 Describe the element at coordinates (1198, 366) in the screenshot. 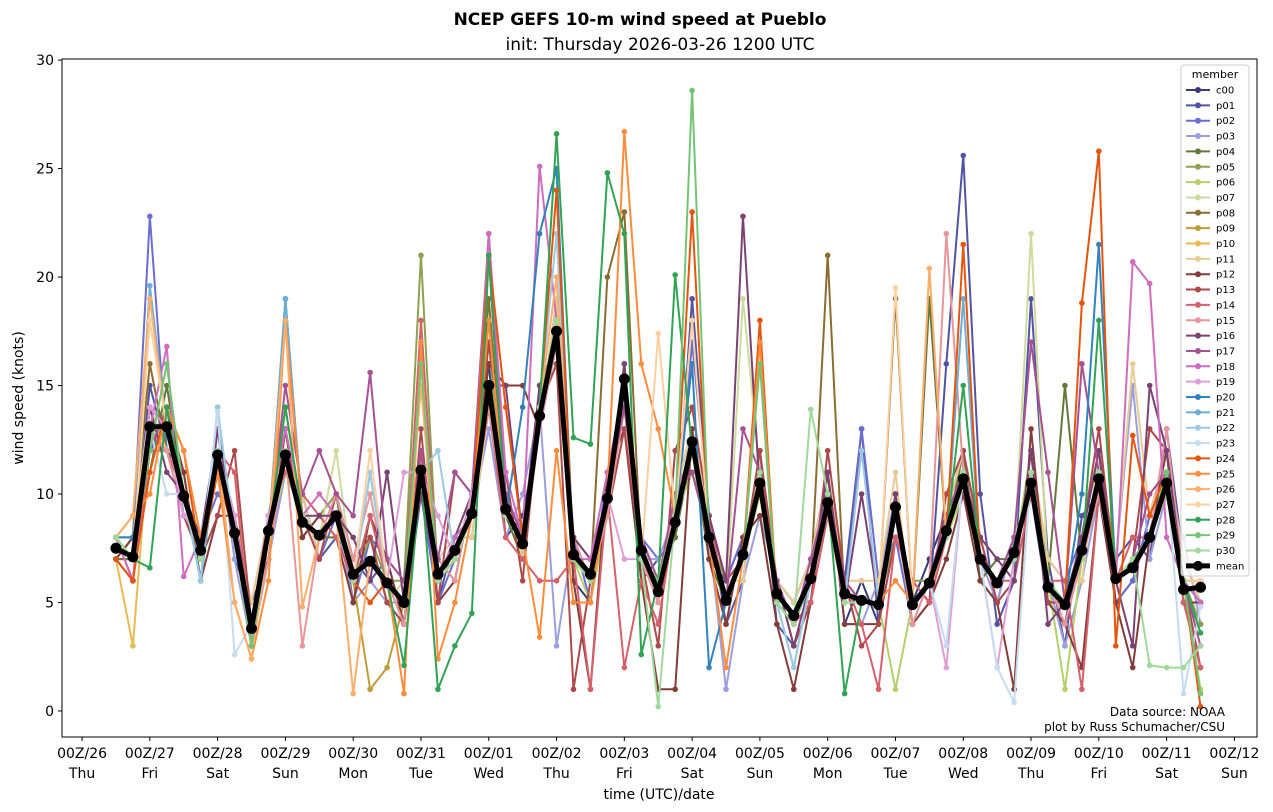

I see `legend-marker-p18` at that location.